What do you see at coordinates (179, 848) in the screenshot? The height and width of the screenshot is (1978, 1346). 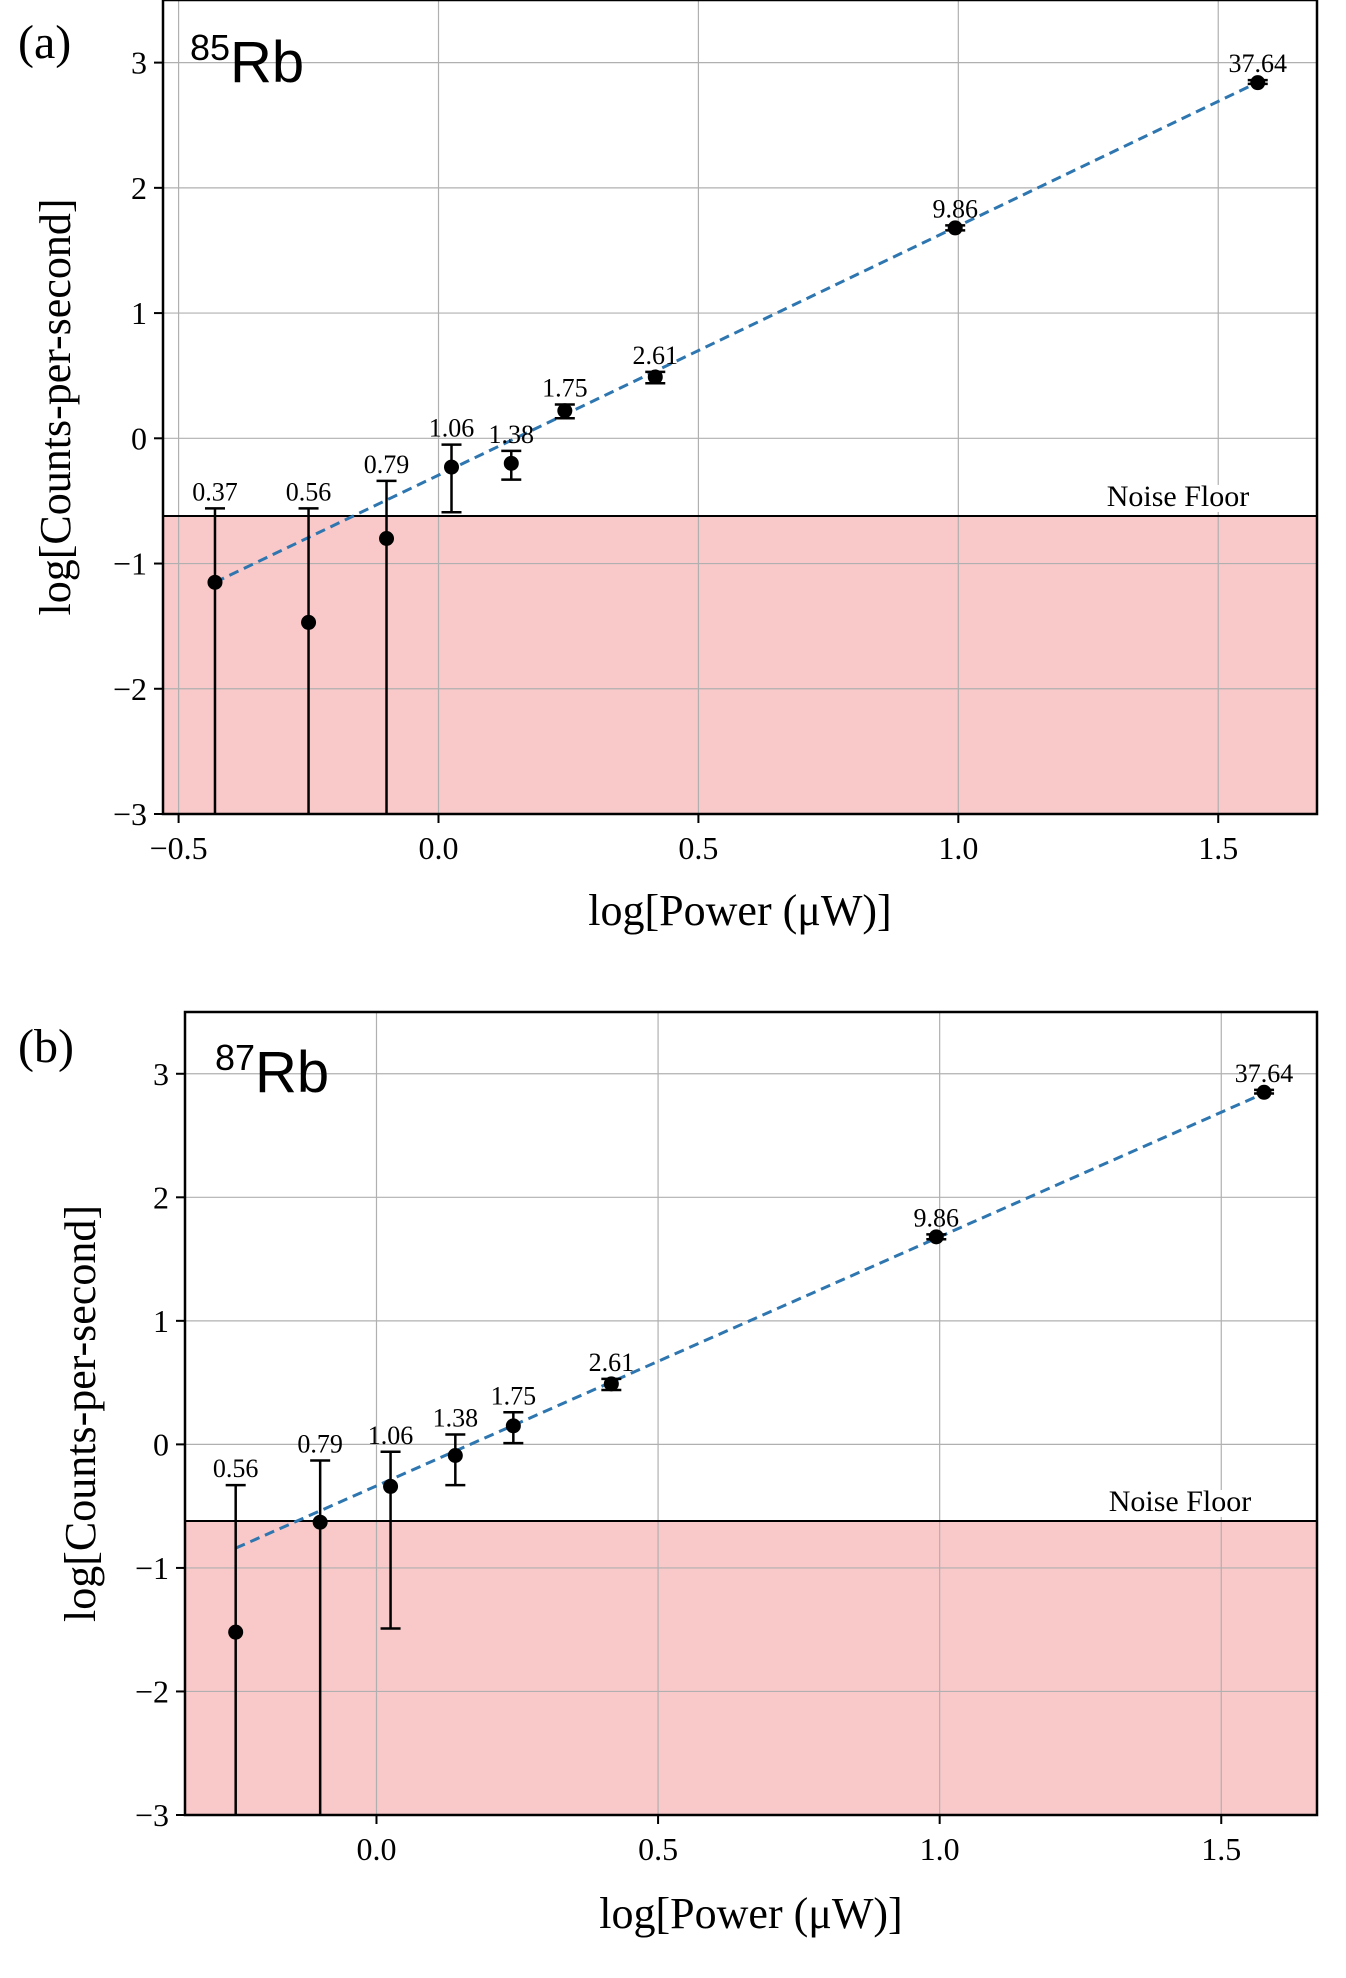 I see `x-tick-label: −0.5` at bounding box center [179, 848].